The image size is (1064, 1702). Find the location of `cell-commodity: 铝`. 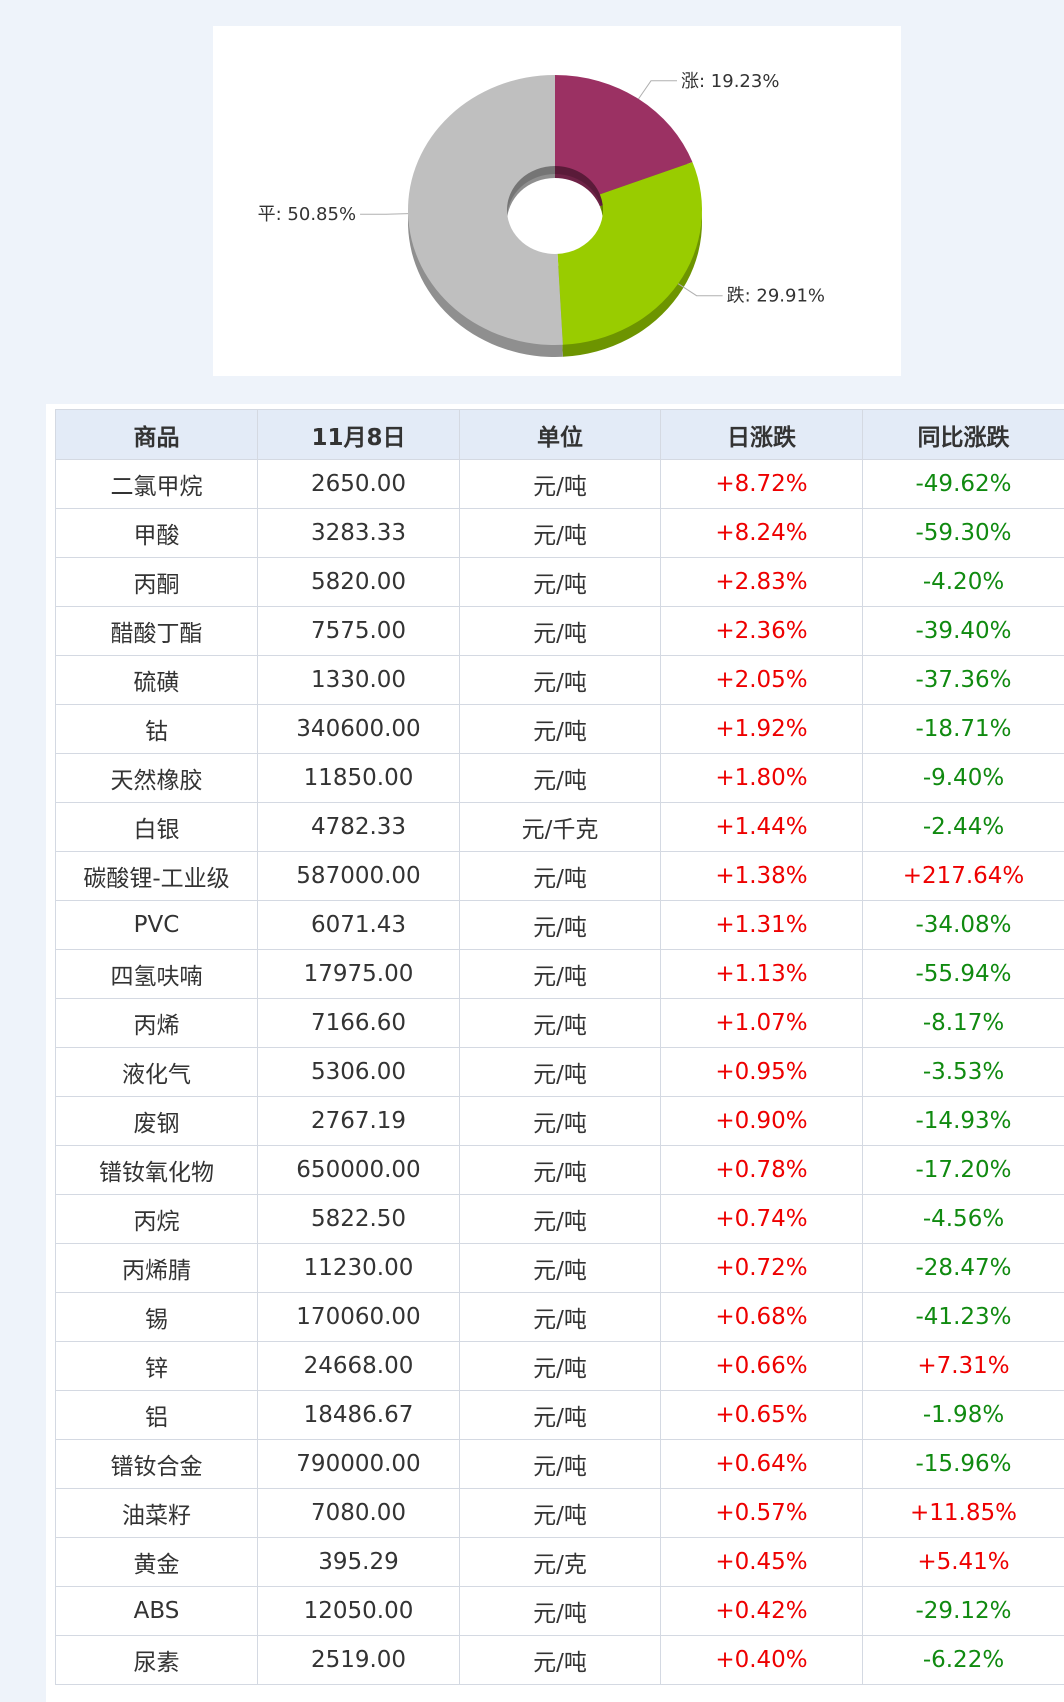

cell-commodity: 铝 is located at coordinates (156, 1415).